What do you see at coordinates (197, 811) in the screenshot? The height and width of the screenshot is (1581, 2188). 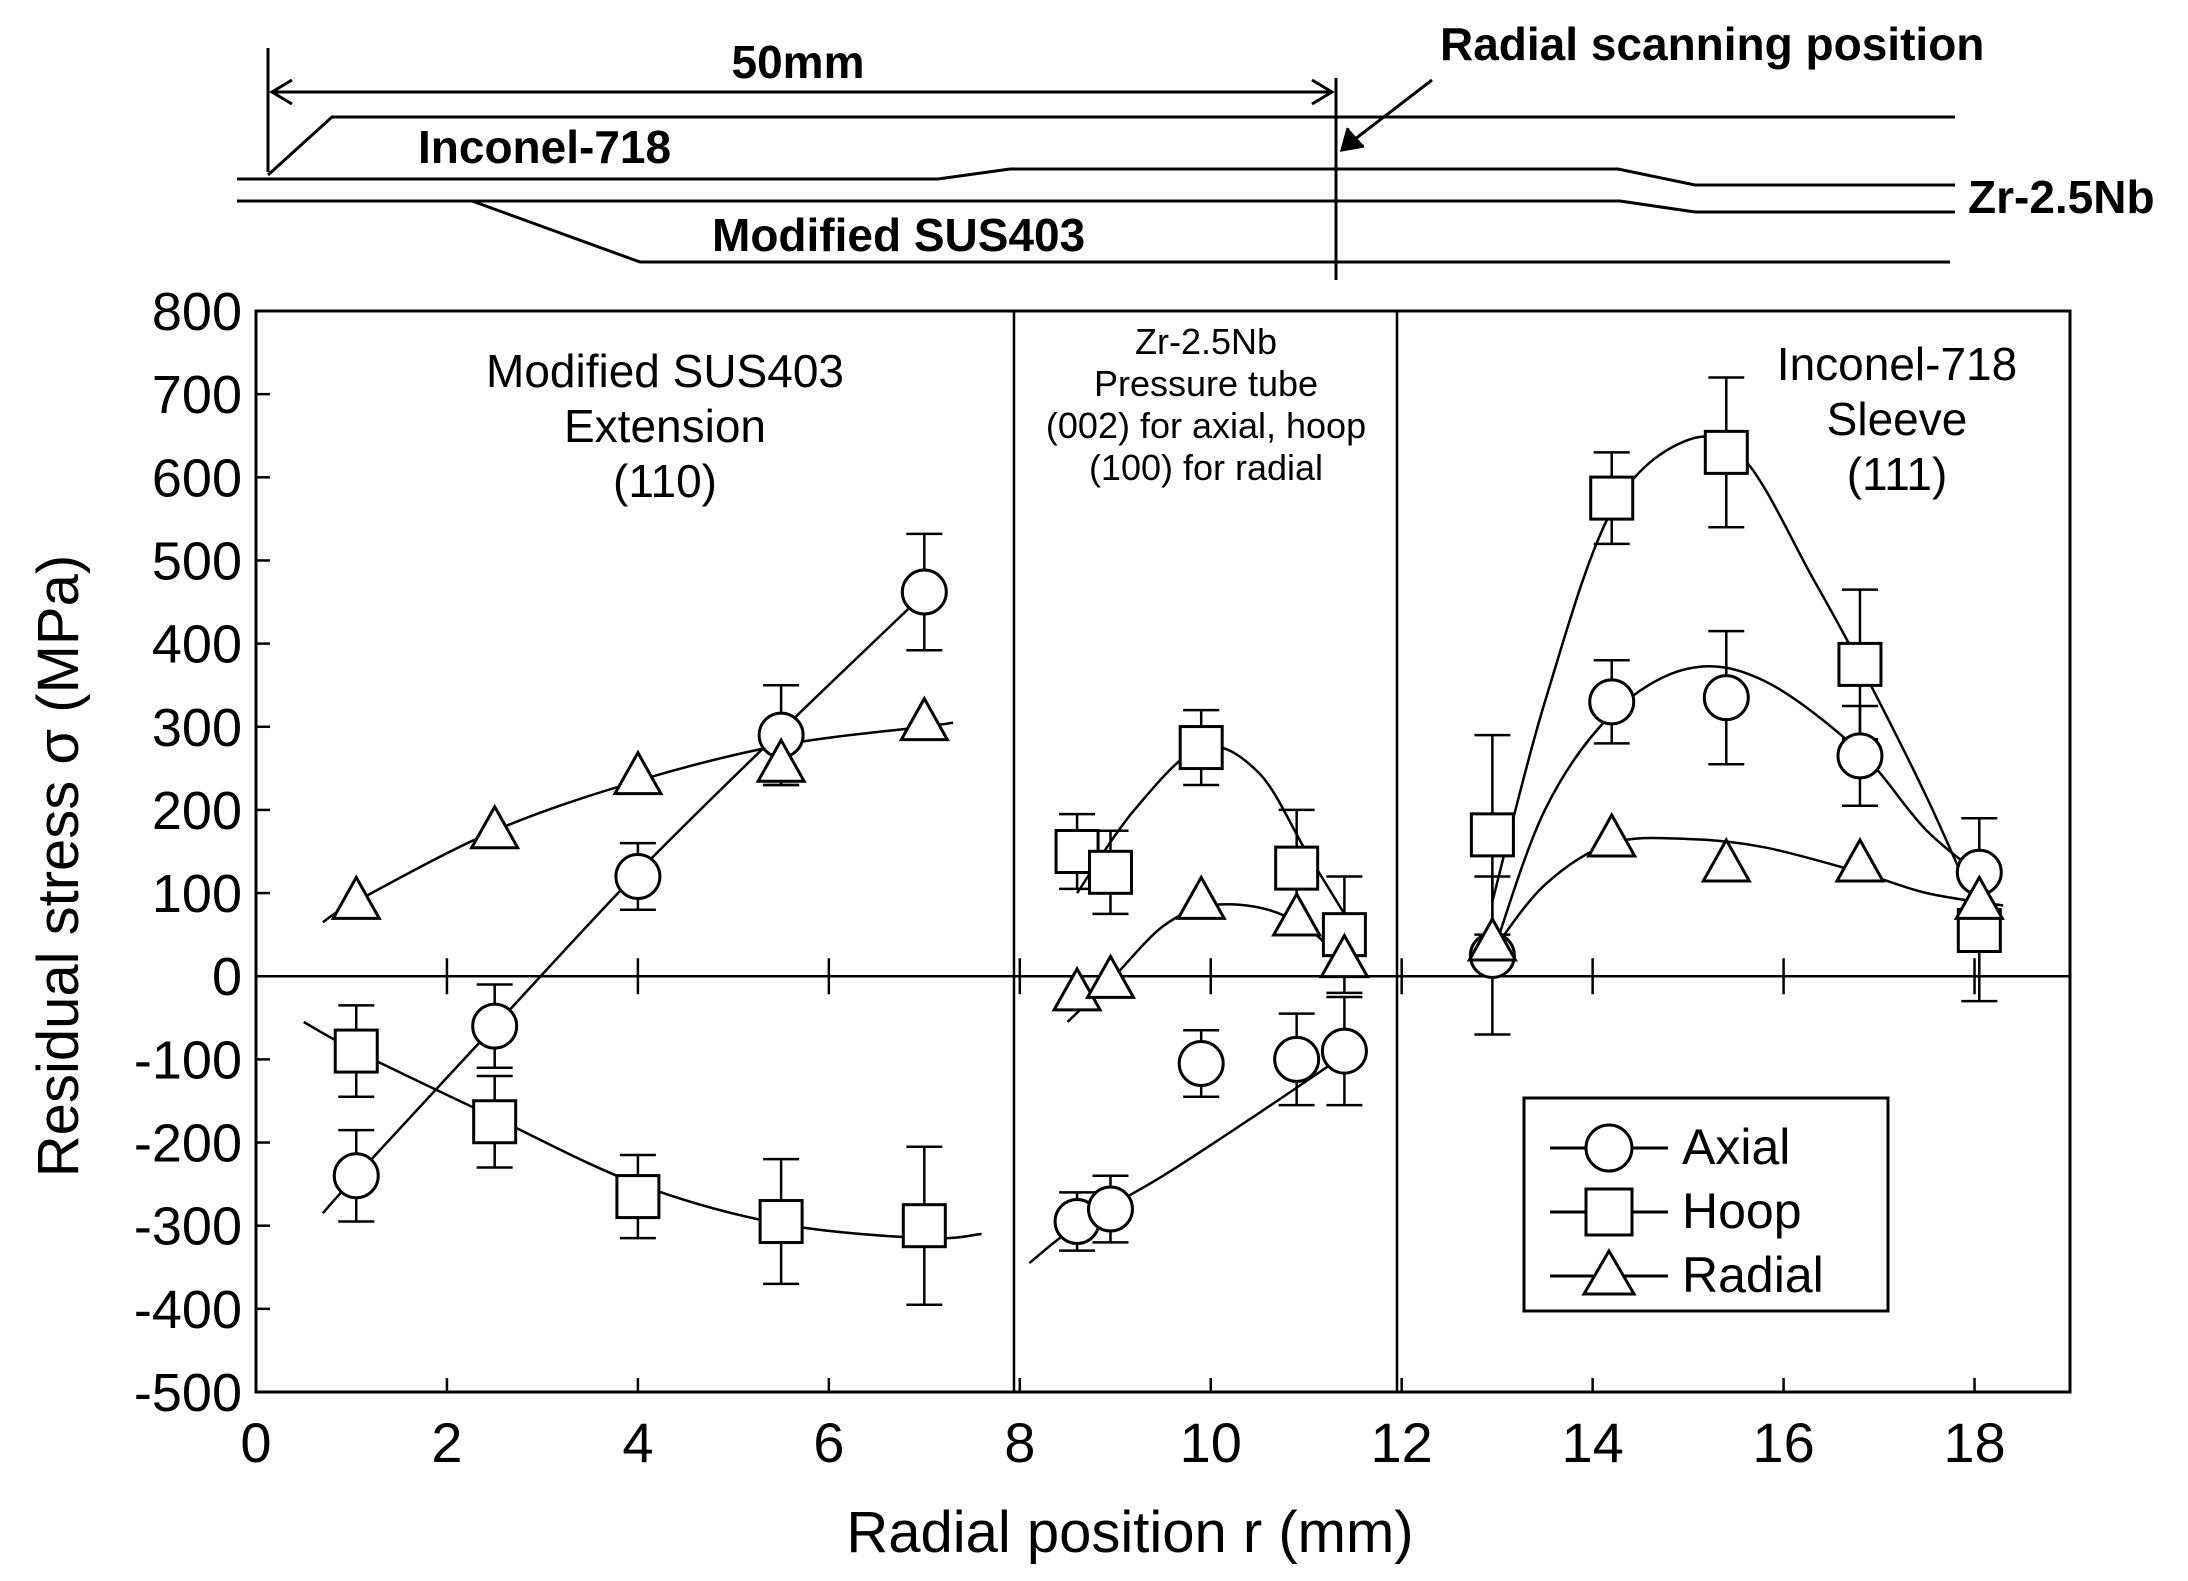 I see `y-tick-label: 200` at bounding box center [197, 811].